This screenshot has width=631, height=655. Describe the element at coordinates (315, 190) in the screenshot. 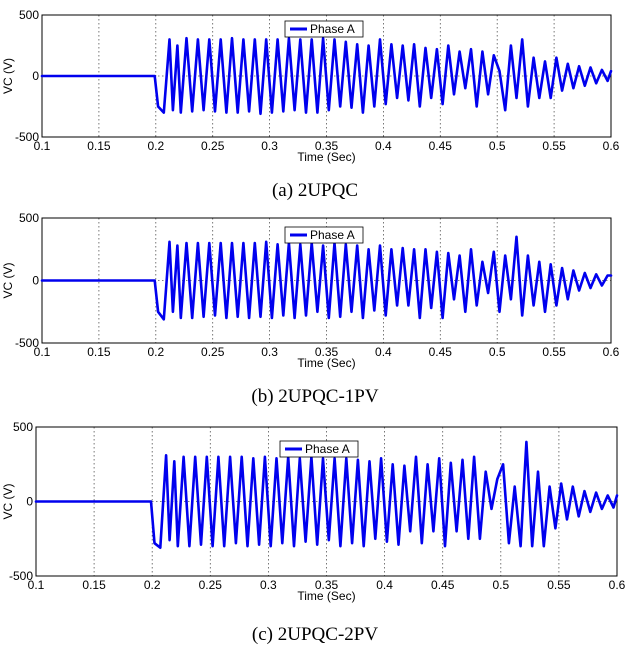

I see `figure-caption: (a) 2UPQC` at that location.